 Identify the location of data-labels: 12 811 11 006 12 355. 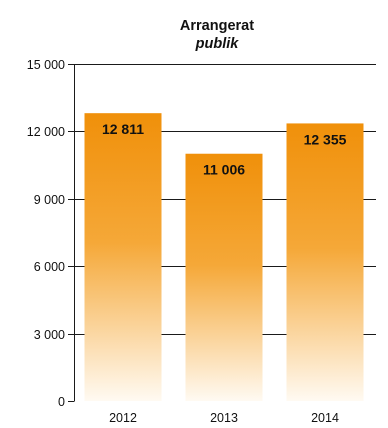
(224, 149).